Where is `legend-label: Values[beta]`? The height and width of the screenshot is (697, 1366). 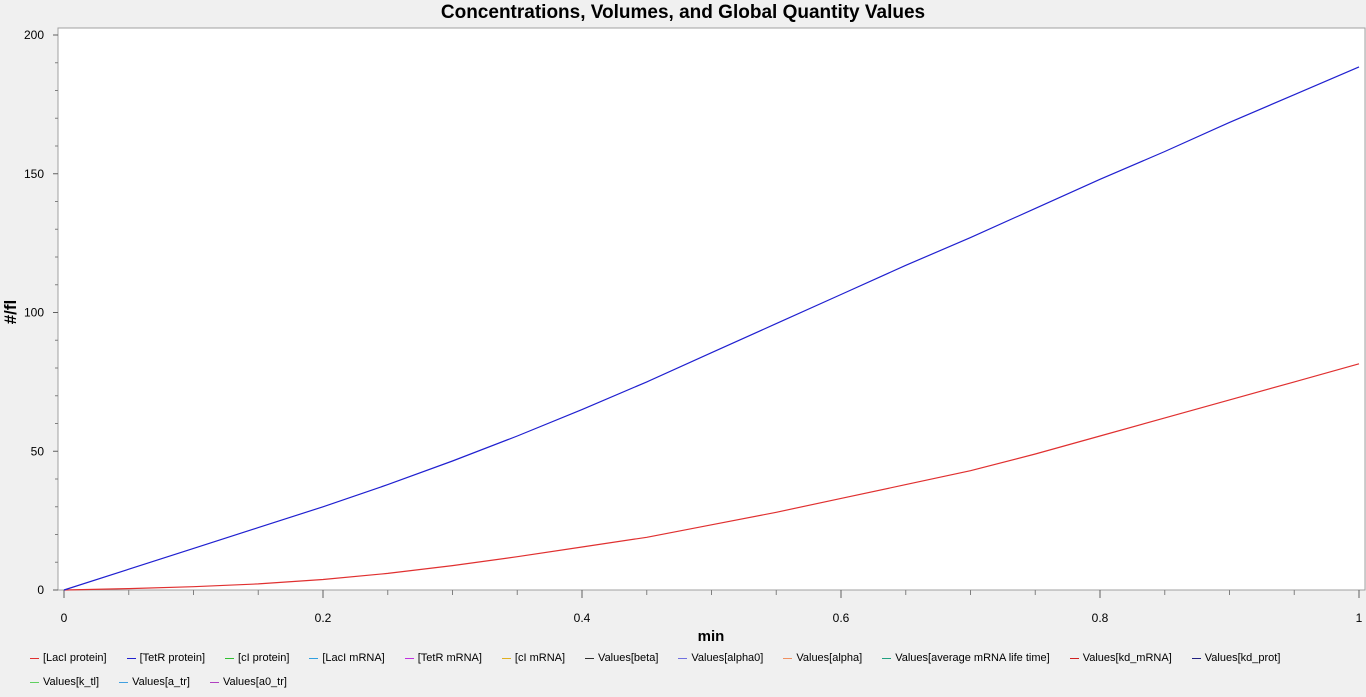 legend-label: Values[beta] is located at coordinates (628, 658).